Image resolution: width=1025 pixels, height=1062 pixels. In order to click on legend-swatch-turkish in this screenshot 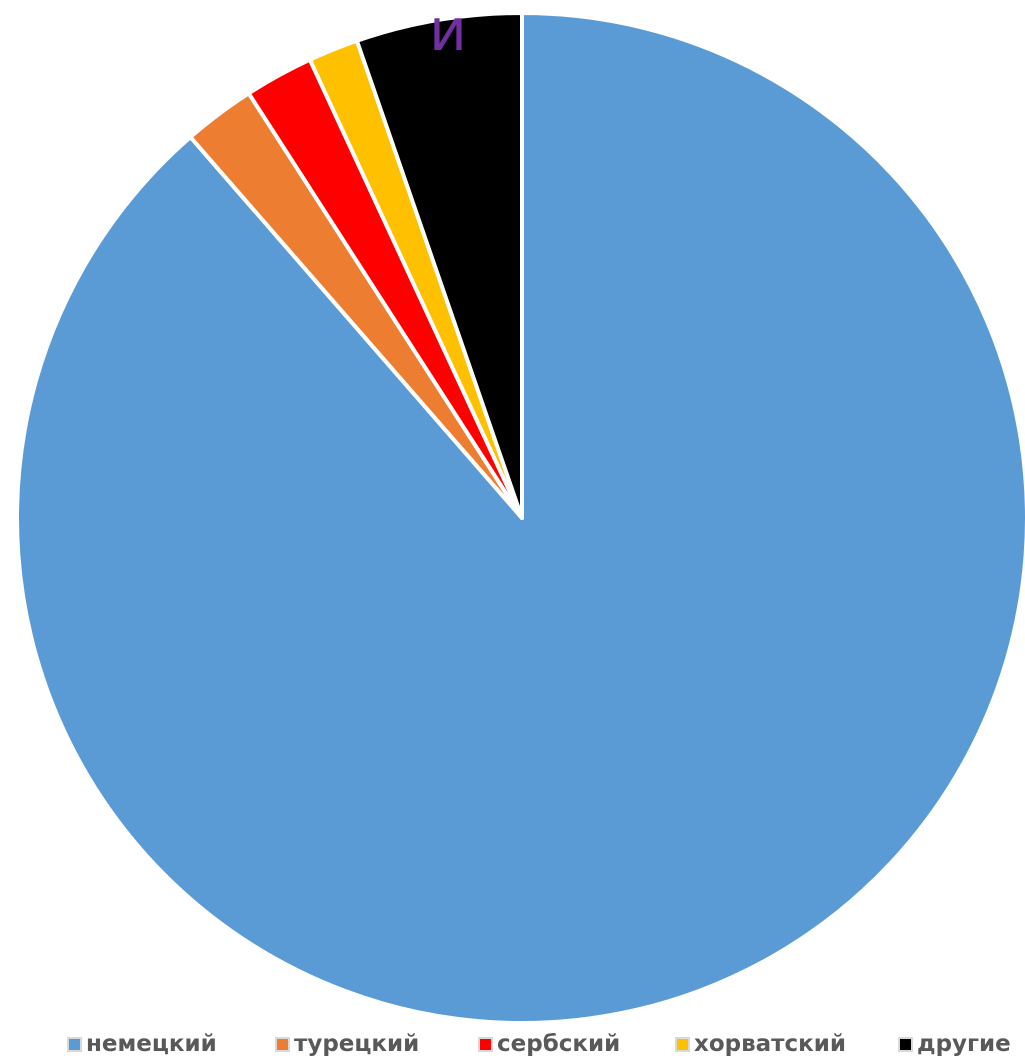, I will do `click(282, 1044)`.